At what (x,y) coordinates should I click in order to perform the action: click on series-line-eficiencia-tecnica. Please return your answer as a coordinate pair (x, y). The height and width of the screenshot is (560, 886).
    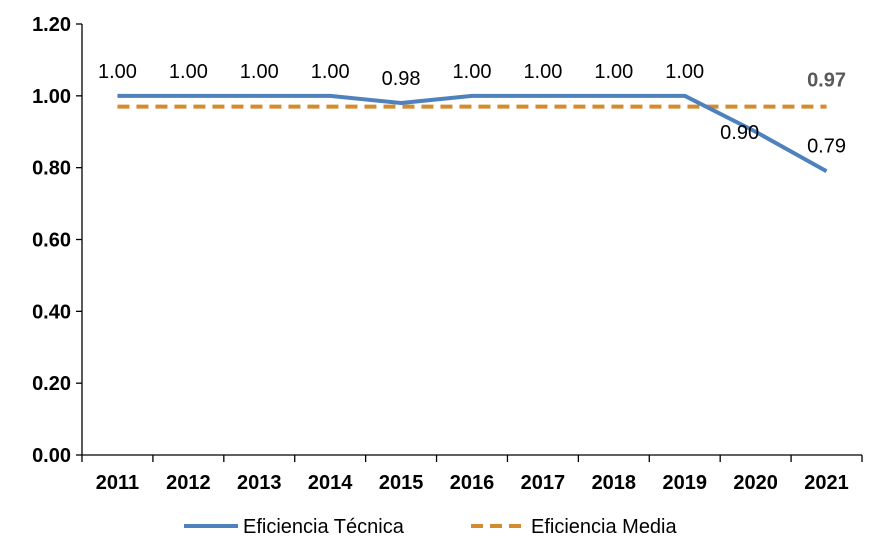
    Looking at the image, I should click on (472, 133).